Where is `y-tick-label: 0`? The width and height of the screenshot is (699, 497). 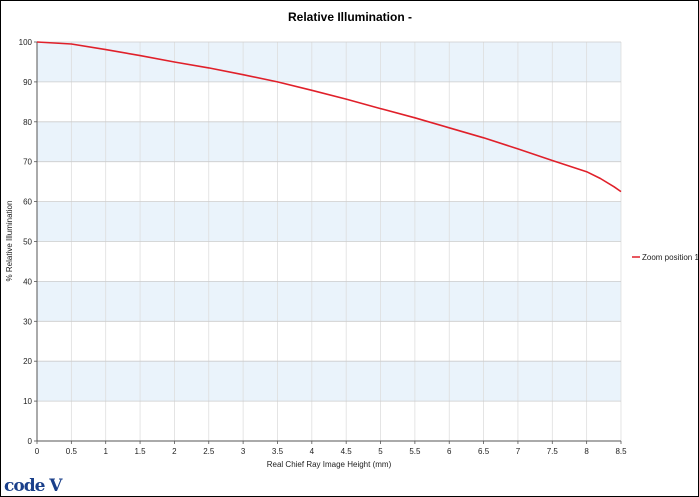 y-tick-label: 0 is located at coordinates (30, 441).